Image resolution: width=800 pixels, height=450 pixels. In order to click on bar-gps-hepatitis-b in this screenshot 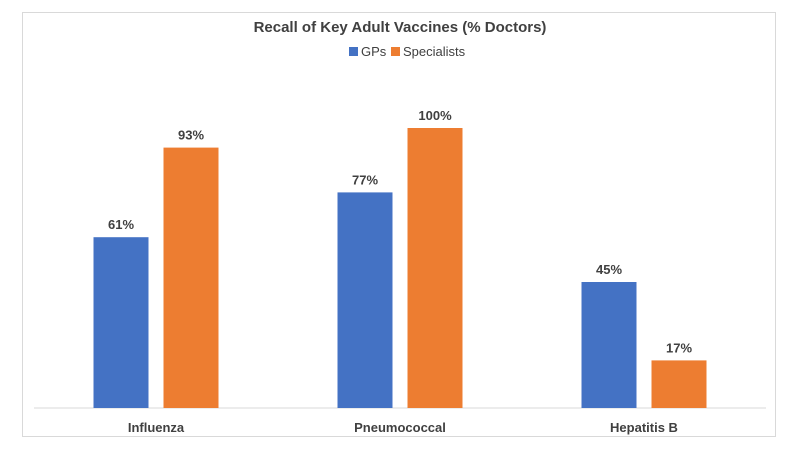, I will do `click(609, 345)`.